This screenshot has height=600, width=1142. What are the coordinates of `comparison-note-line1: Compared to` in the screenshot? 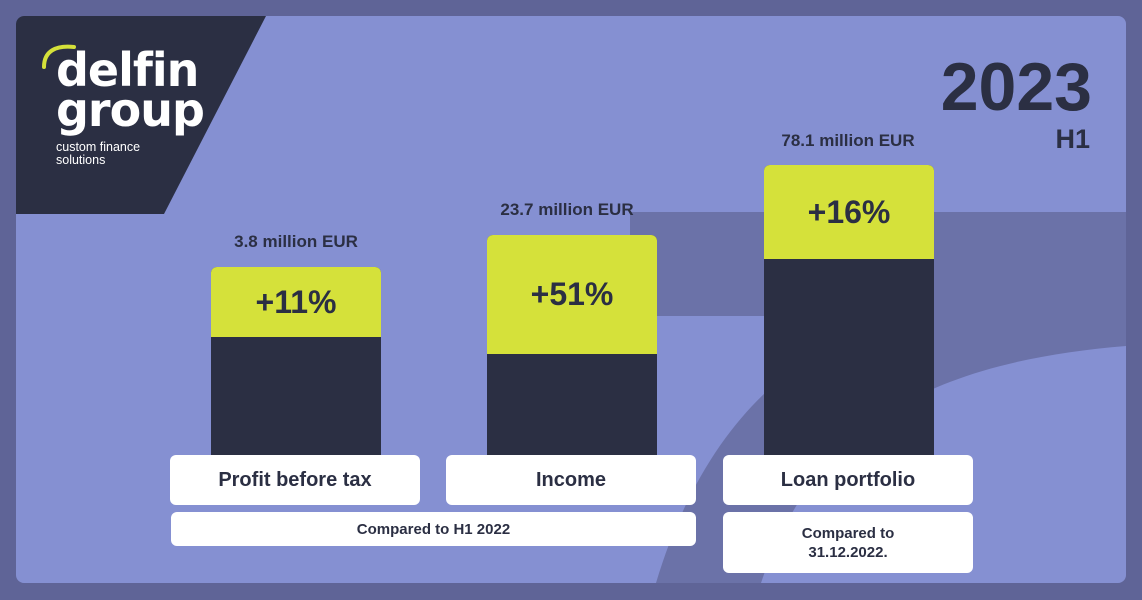 It's located at (848, 533).